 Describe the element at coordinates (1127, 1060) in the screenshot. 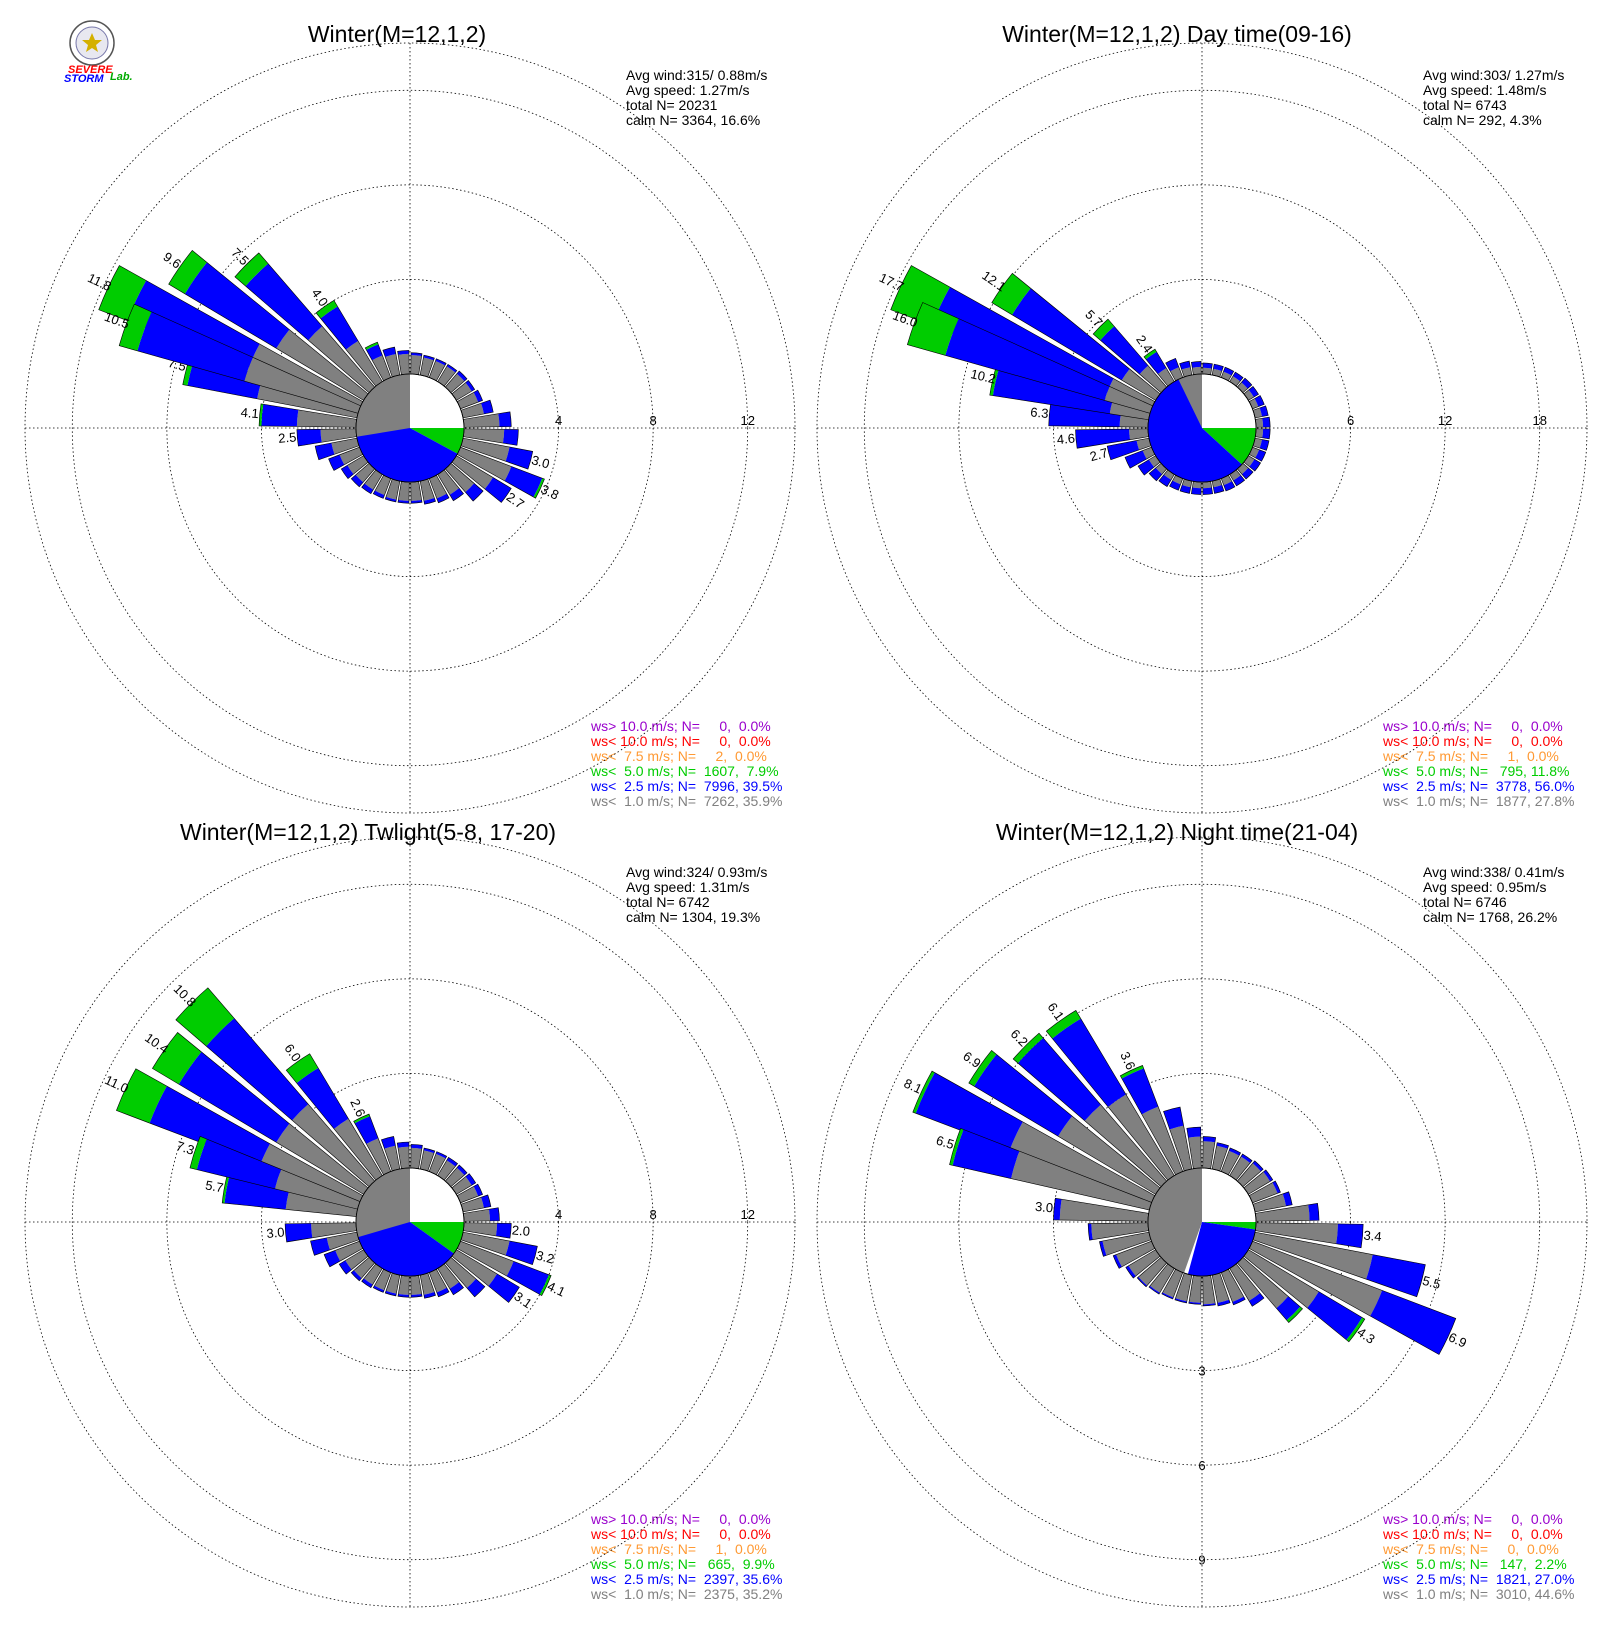

I see `sector-value-label: 3.6` at that location.